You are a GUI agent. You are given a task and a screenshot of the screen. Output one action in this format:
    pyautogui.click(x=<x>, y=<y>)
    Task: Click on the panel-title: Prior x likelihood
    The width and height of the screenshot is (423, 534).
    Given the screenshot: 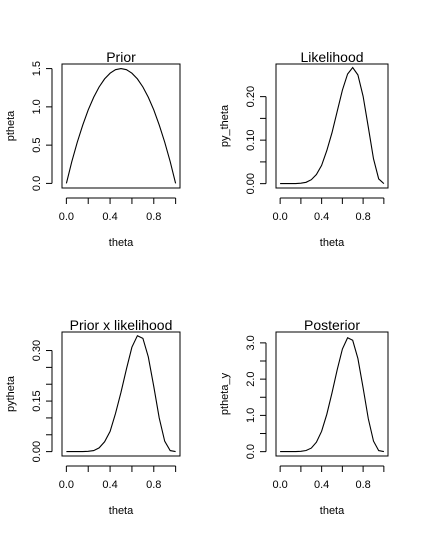 What is the action you would take?
    pyautogui.click(x=121, y=325)
    